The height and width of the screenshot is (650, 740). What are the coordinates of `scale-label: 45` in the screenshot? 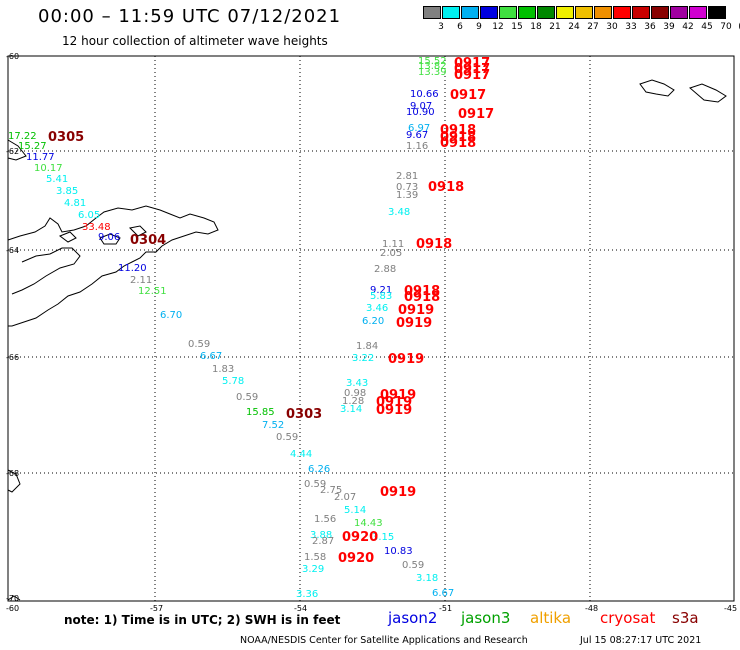 It's located at (707, 27).